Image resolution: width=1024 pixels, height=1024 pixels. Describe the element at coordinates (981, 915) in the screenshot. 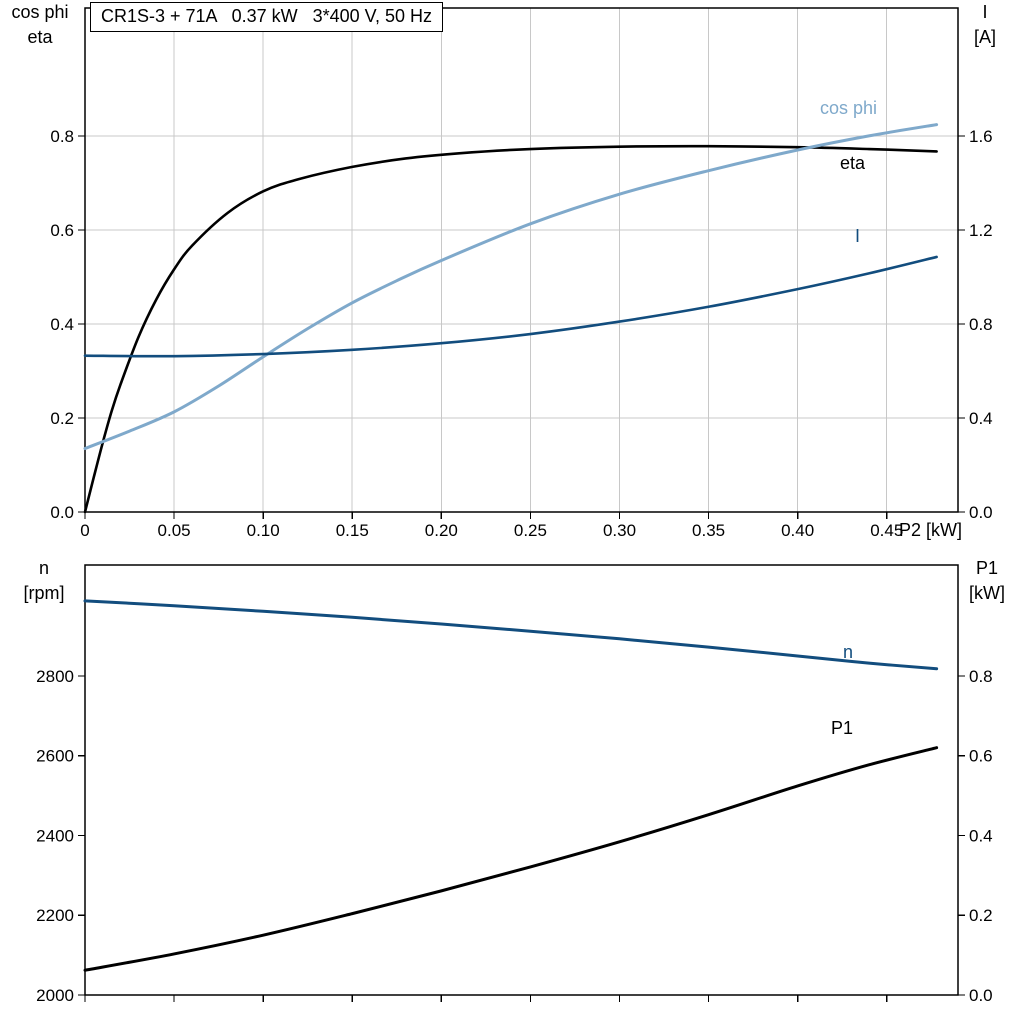

I see `right-tick-label: 0.2` at that location.